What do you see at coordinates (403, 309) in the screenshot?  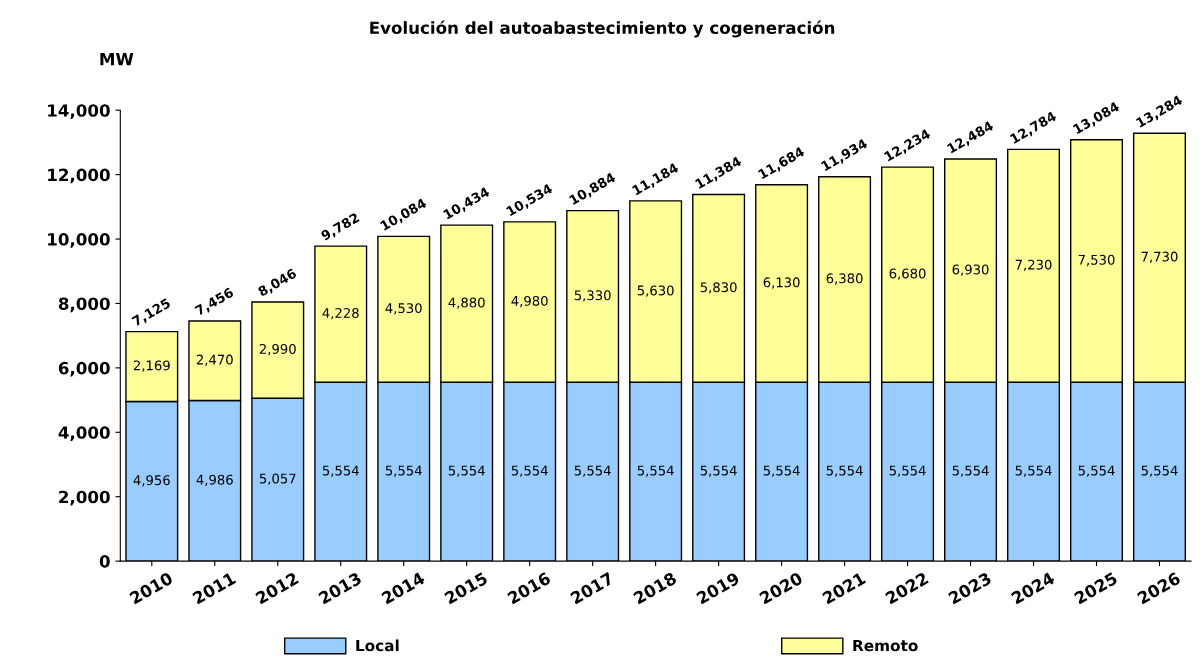 I see `data-label: 4,530` at bounding box center [403, 309].